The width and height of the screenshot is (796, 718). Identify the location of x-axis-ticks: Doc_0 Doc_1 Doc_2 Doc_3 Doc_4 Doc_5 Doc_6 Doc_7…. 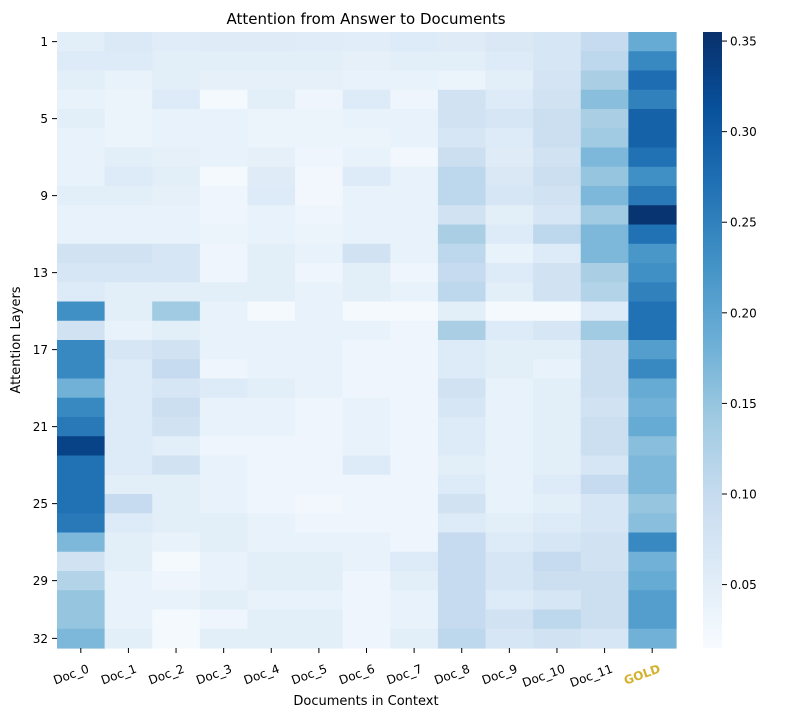
(356, 669).